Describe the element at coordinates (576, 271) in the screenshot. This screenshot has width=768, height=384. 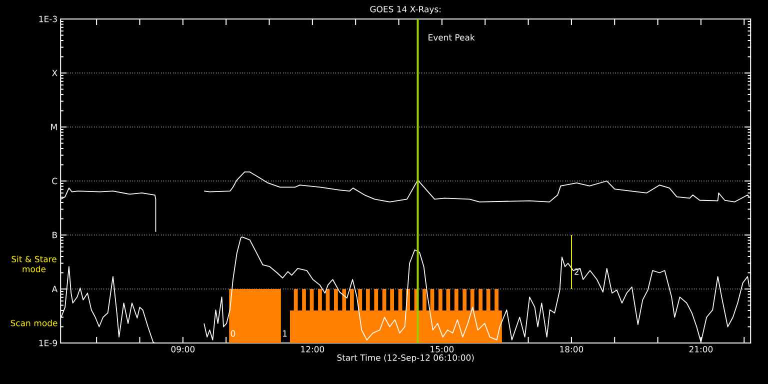
I see `annotation: 2` at that location.